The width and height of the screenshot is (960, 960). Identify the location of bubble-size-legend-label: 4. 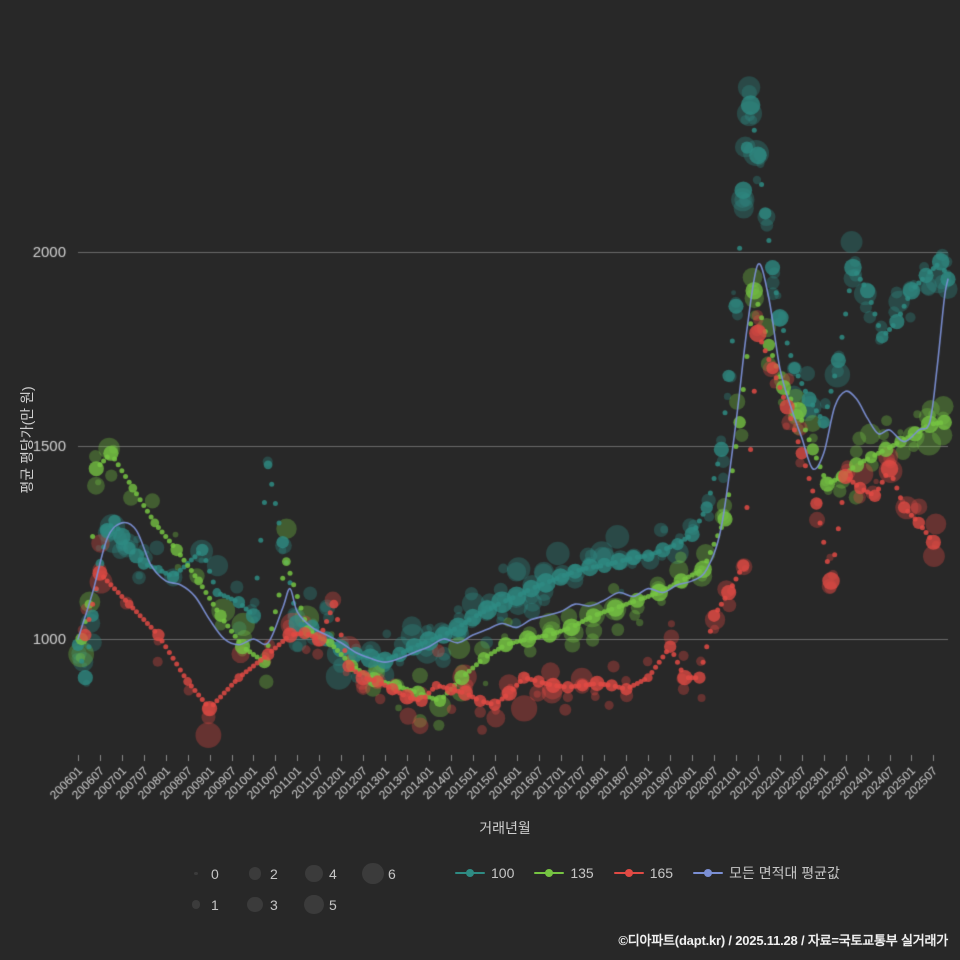
(333, 873).